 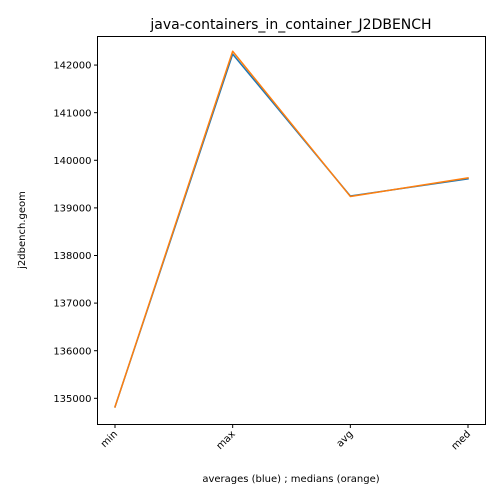 What do you see at coordinates (290, 479) in the screenshot?
I see `x-axis-label: averages (blue) ; medians (orange)` at bounding box center [290, 479].